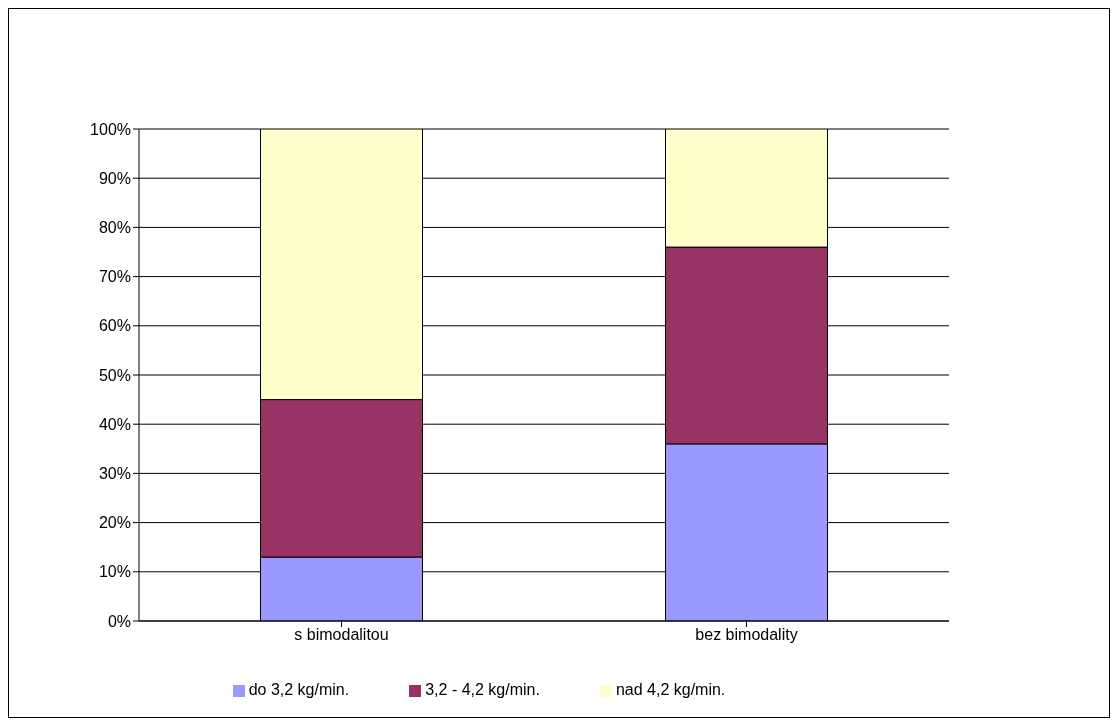 The image size is (1117, 724). What do you see at coordinates (114, 375) in the screenshot?
I see `y-tick-label: 50%` at bounding box center [114, 375].